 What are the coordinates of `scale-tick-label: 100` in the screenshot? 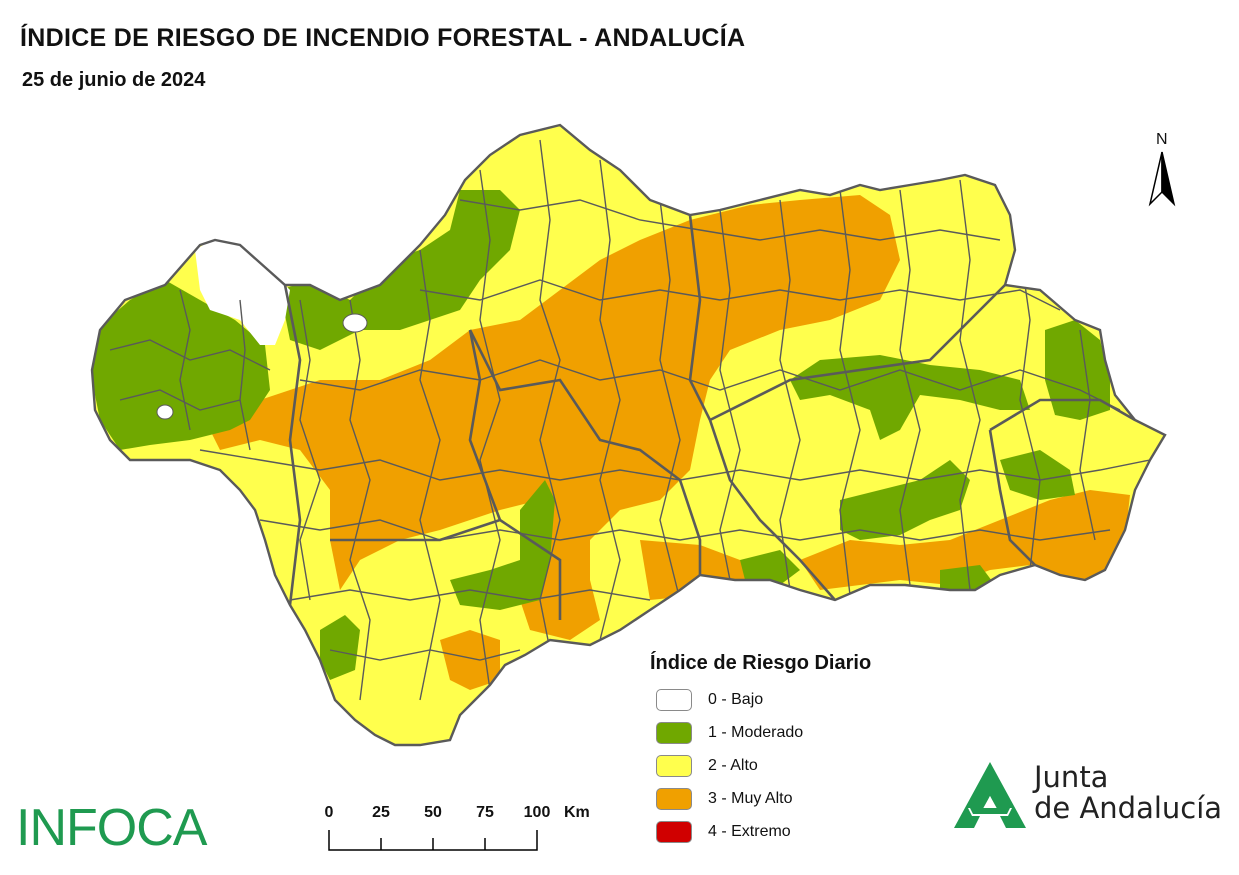 It's located at (537, 812).